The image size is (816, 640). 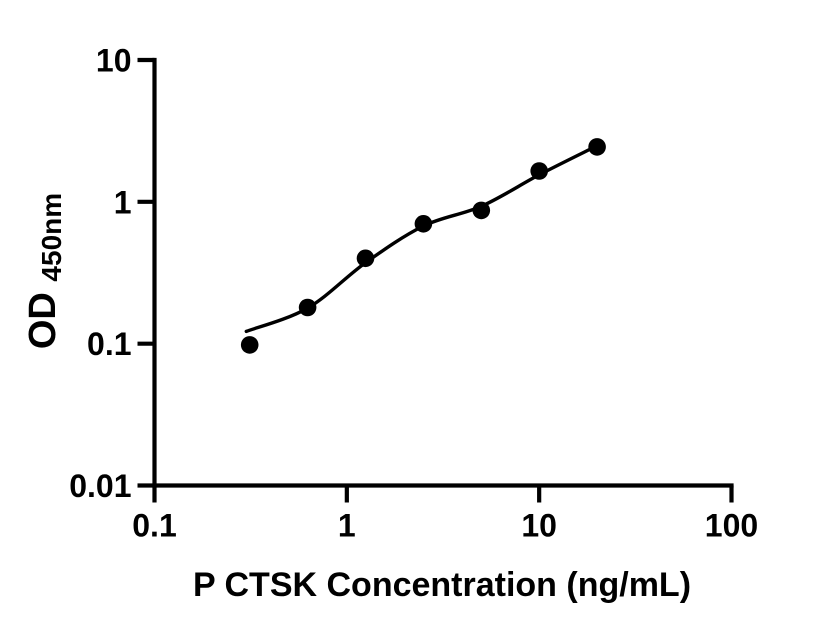 I want to click on y-axis-title: OD 450nm, so click(x=44, y=271).